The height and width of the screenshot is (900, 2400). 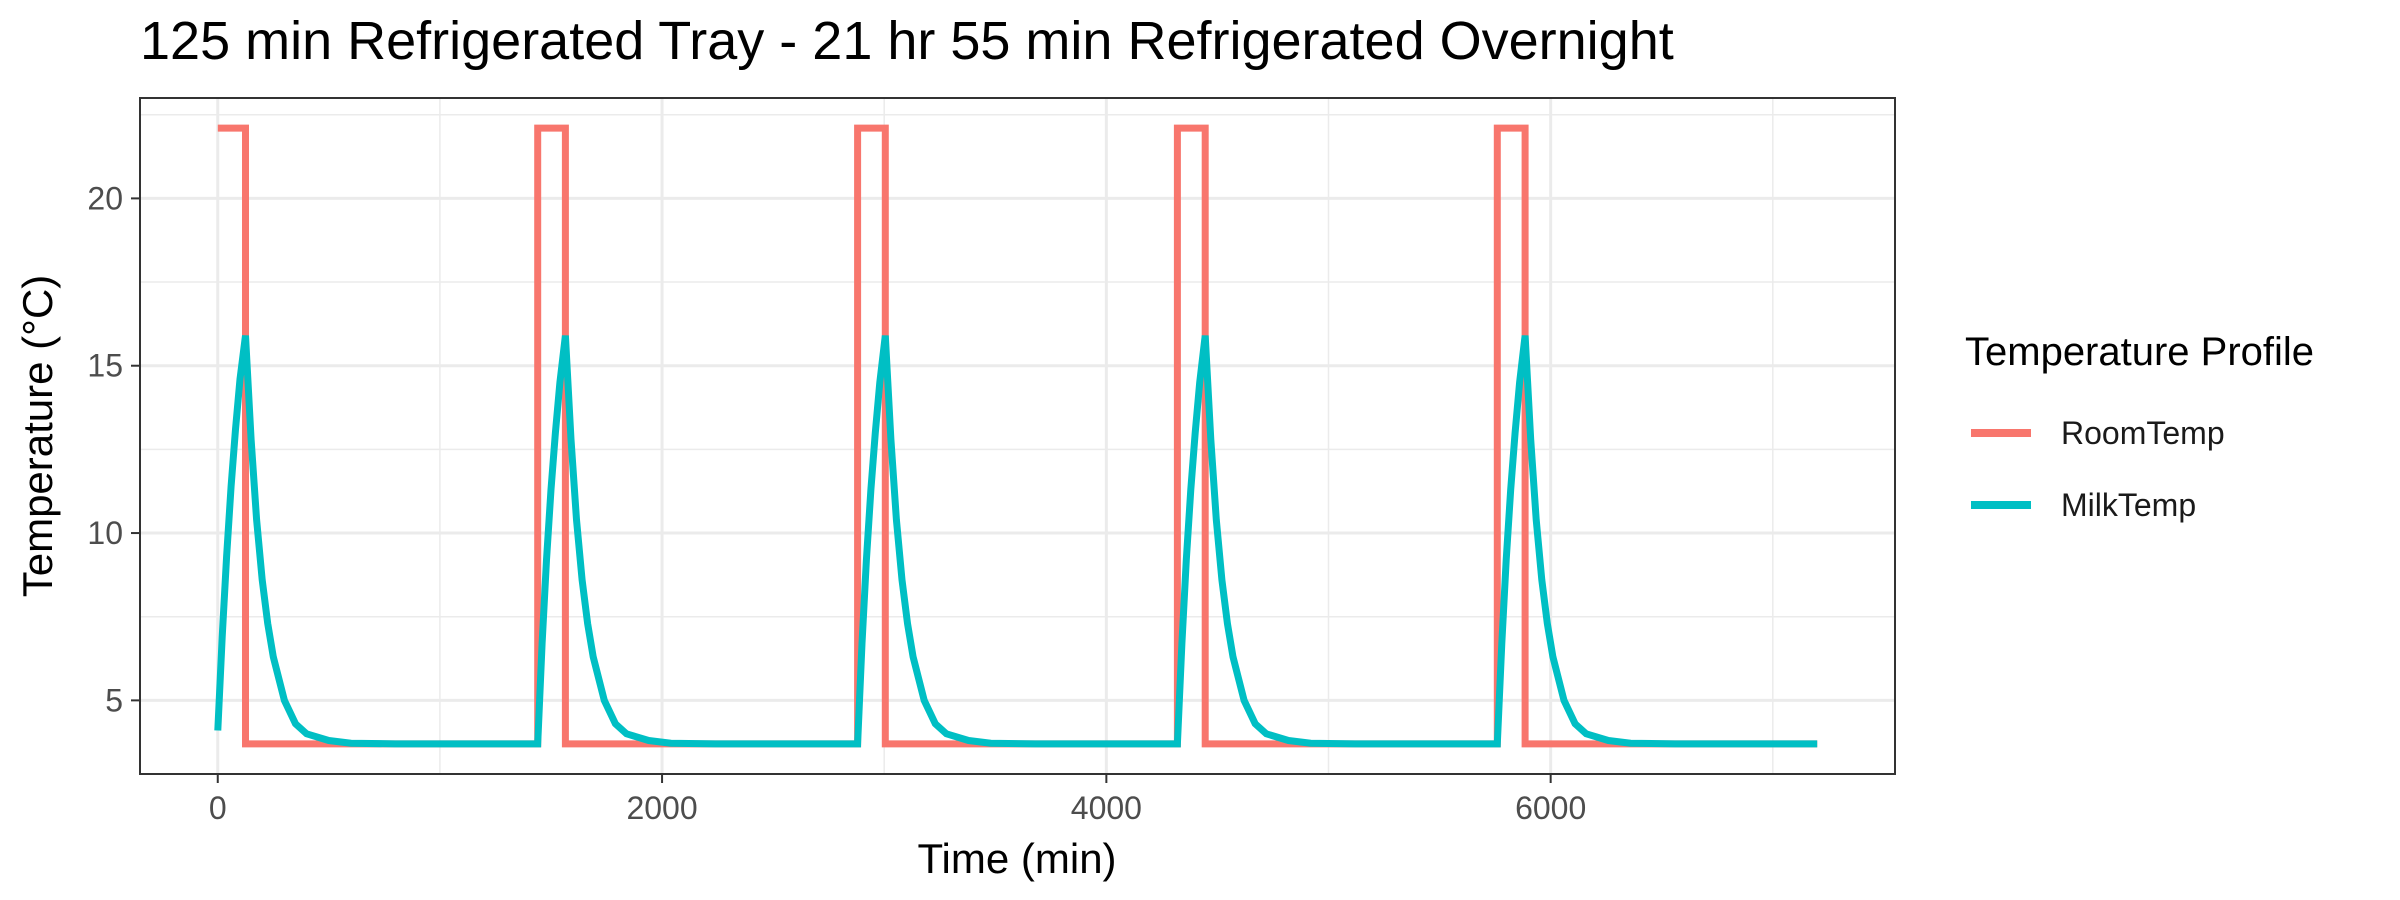 What do you see at coordinates (1550, 808) in the screenshot?
I see `x-tick-label: 6000` at bounding box center [1550, 808].